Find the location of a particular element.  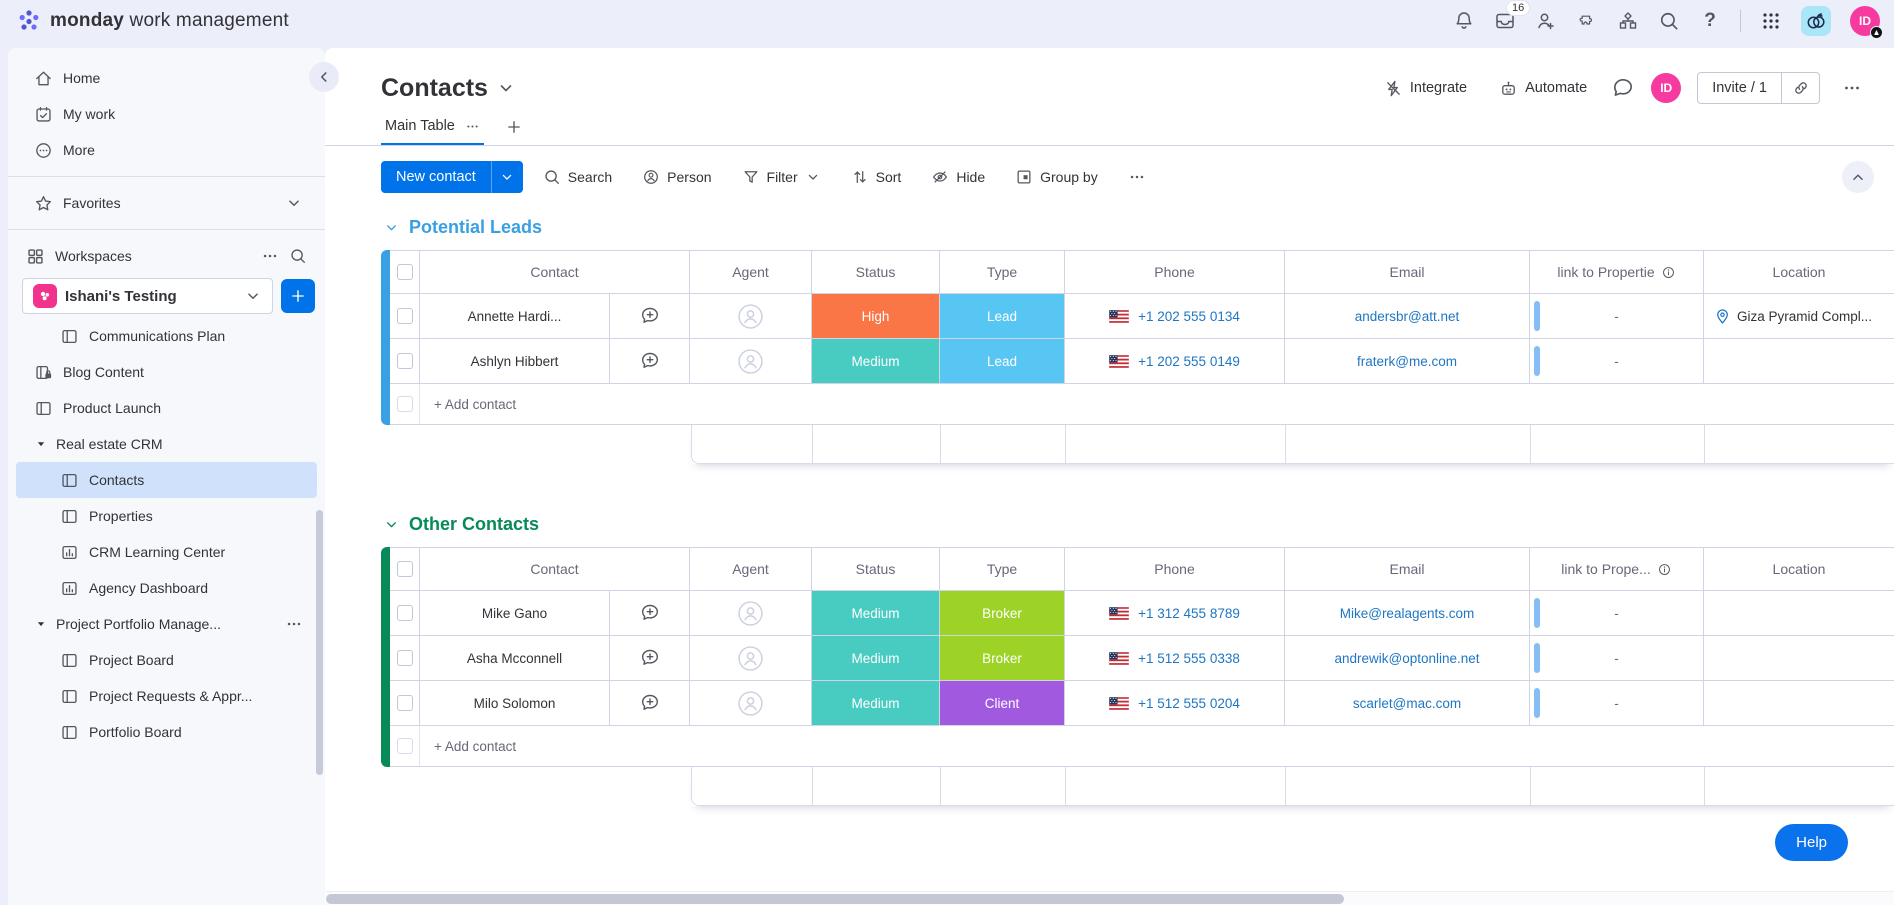

sidebar-board-product-launch: Product Launch is located at coordinates (166, 408).